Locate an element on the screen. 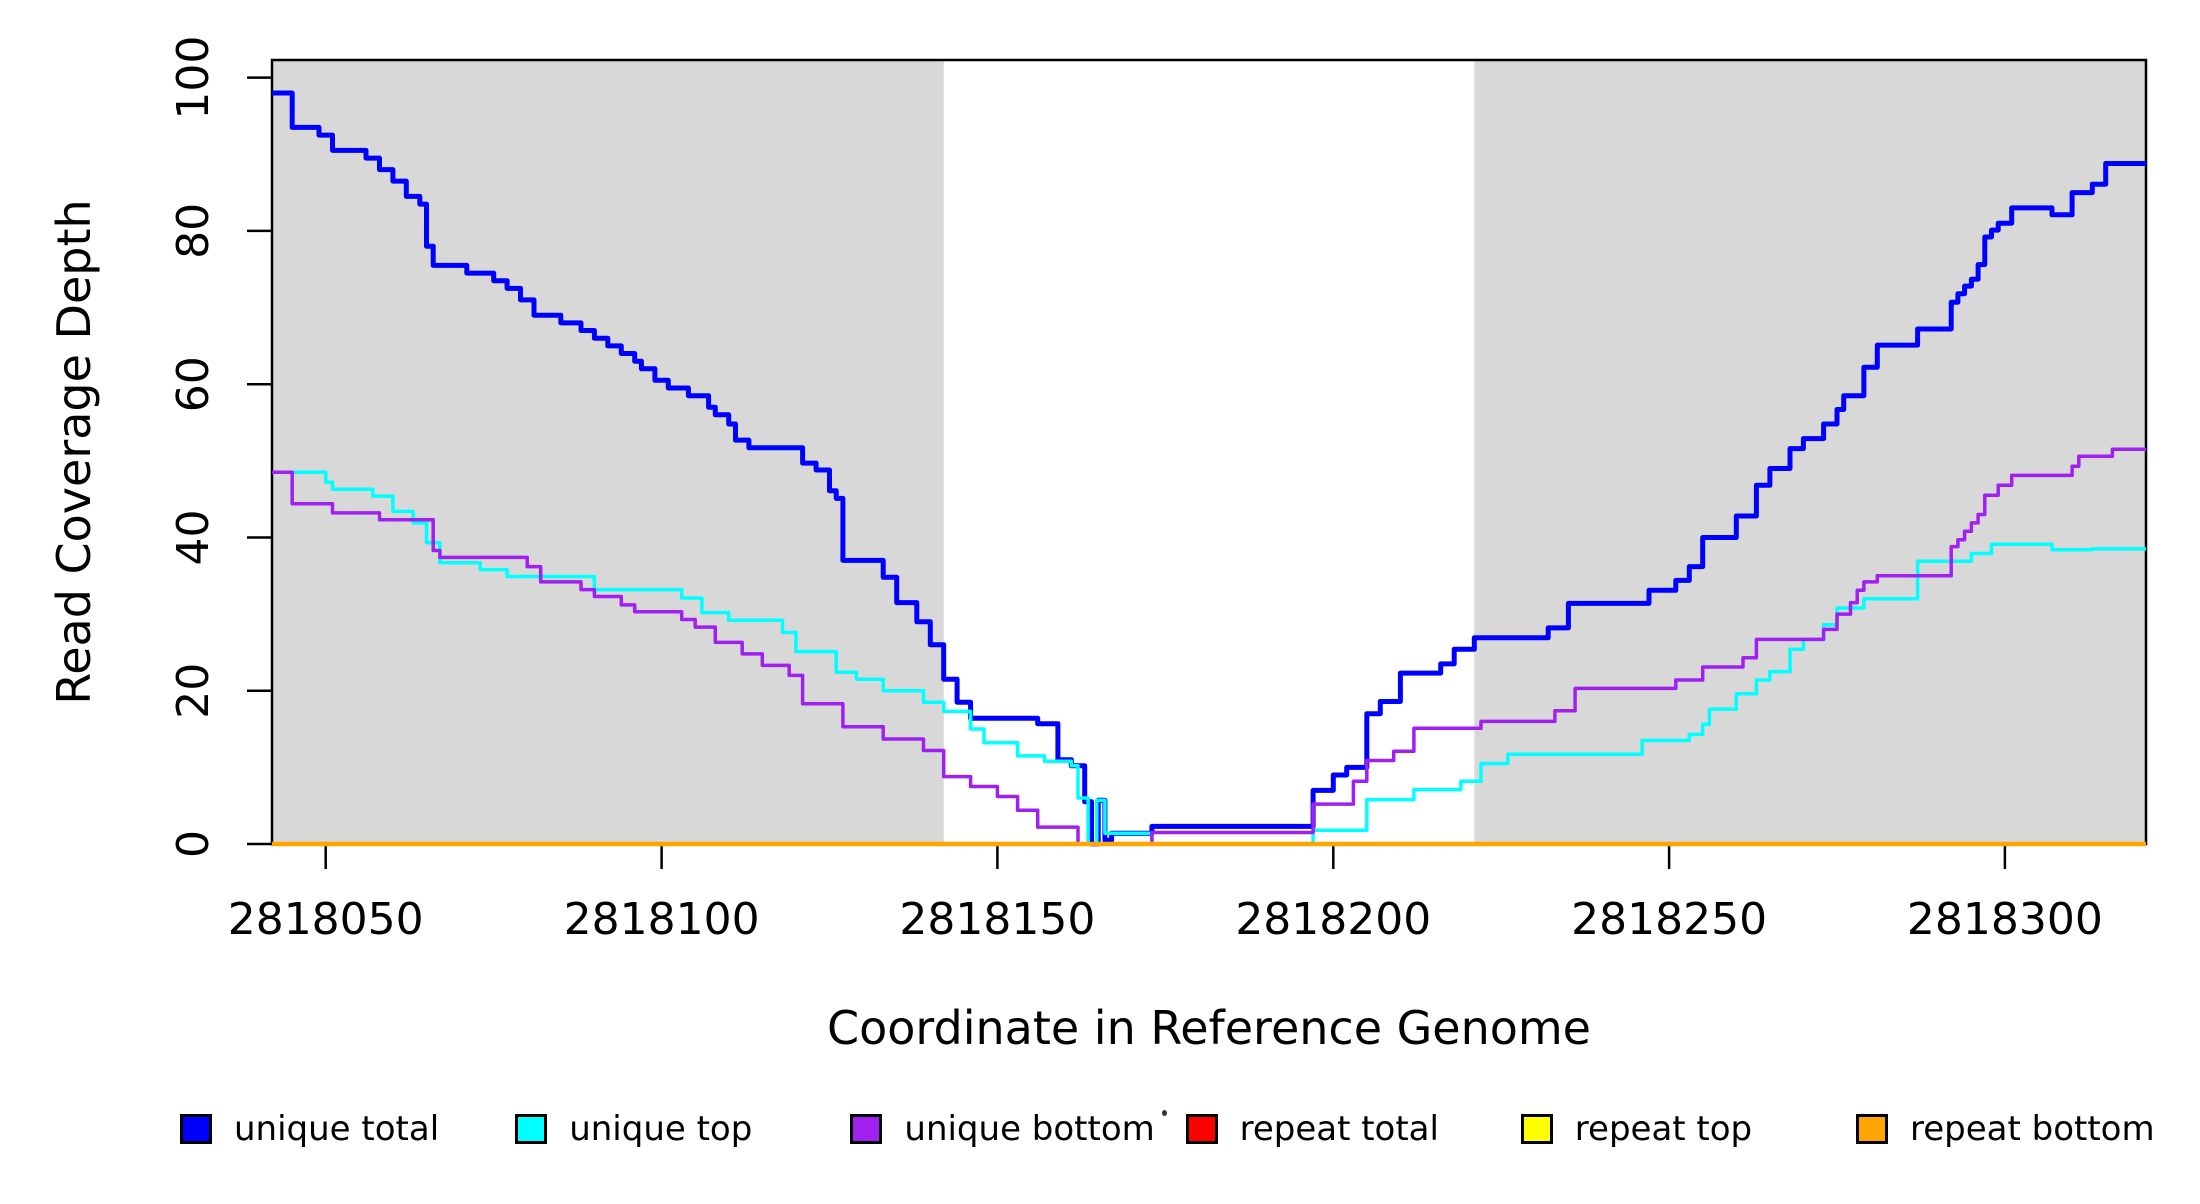  legend-label: unique bottom is located at coordinates (1029, 1129).